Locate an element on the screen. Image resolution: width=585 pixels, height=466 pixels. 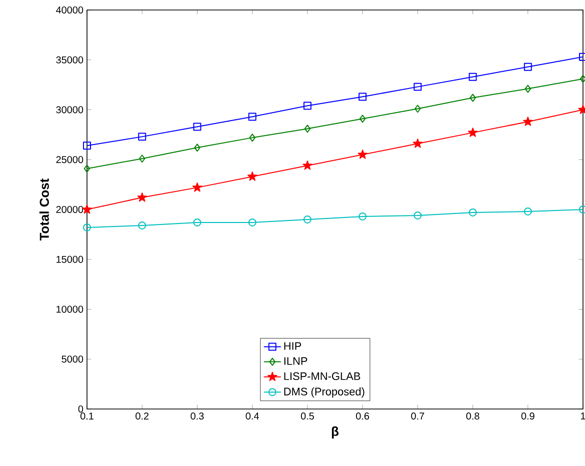
y-tick-label: 25000 is located at coordinates (70, 160).